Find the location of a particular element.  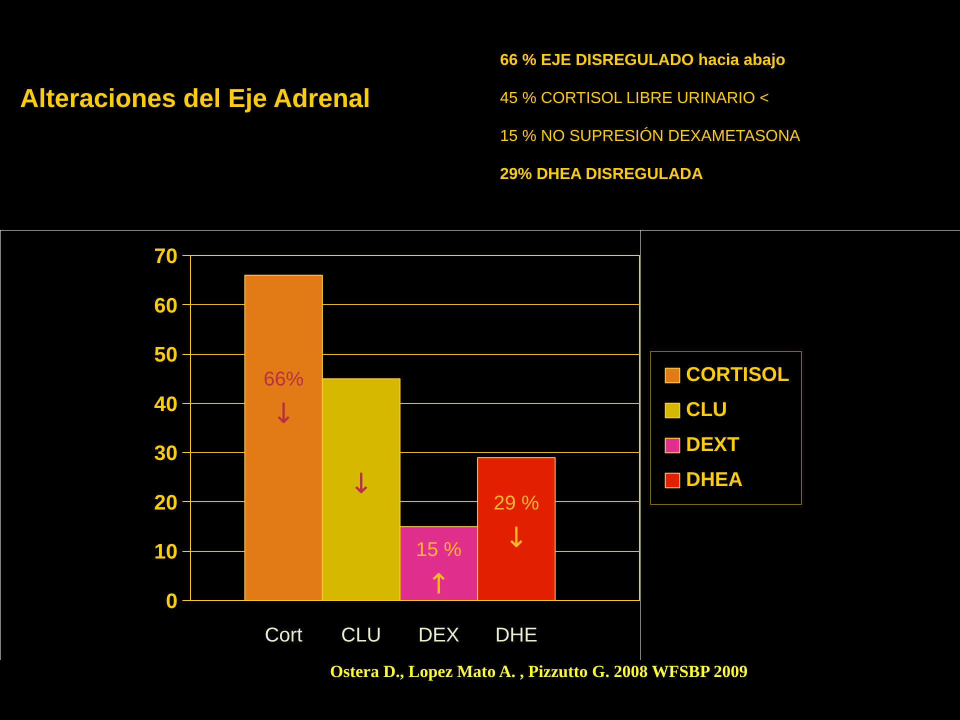

x-tick-label: Cort is located at coordinates (283, 635).